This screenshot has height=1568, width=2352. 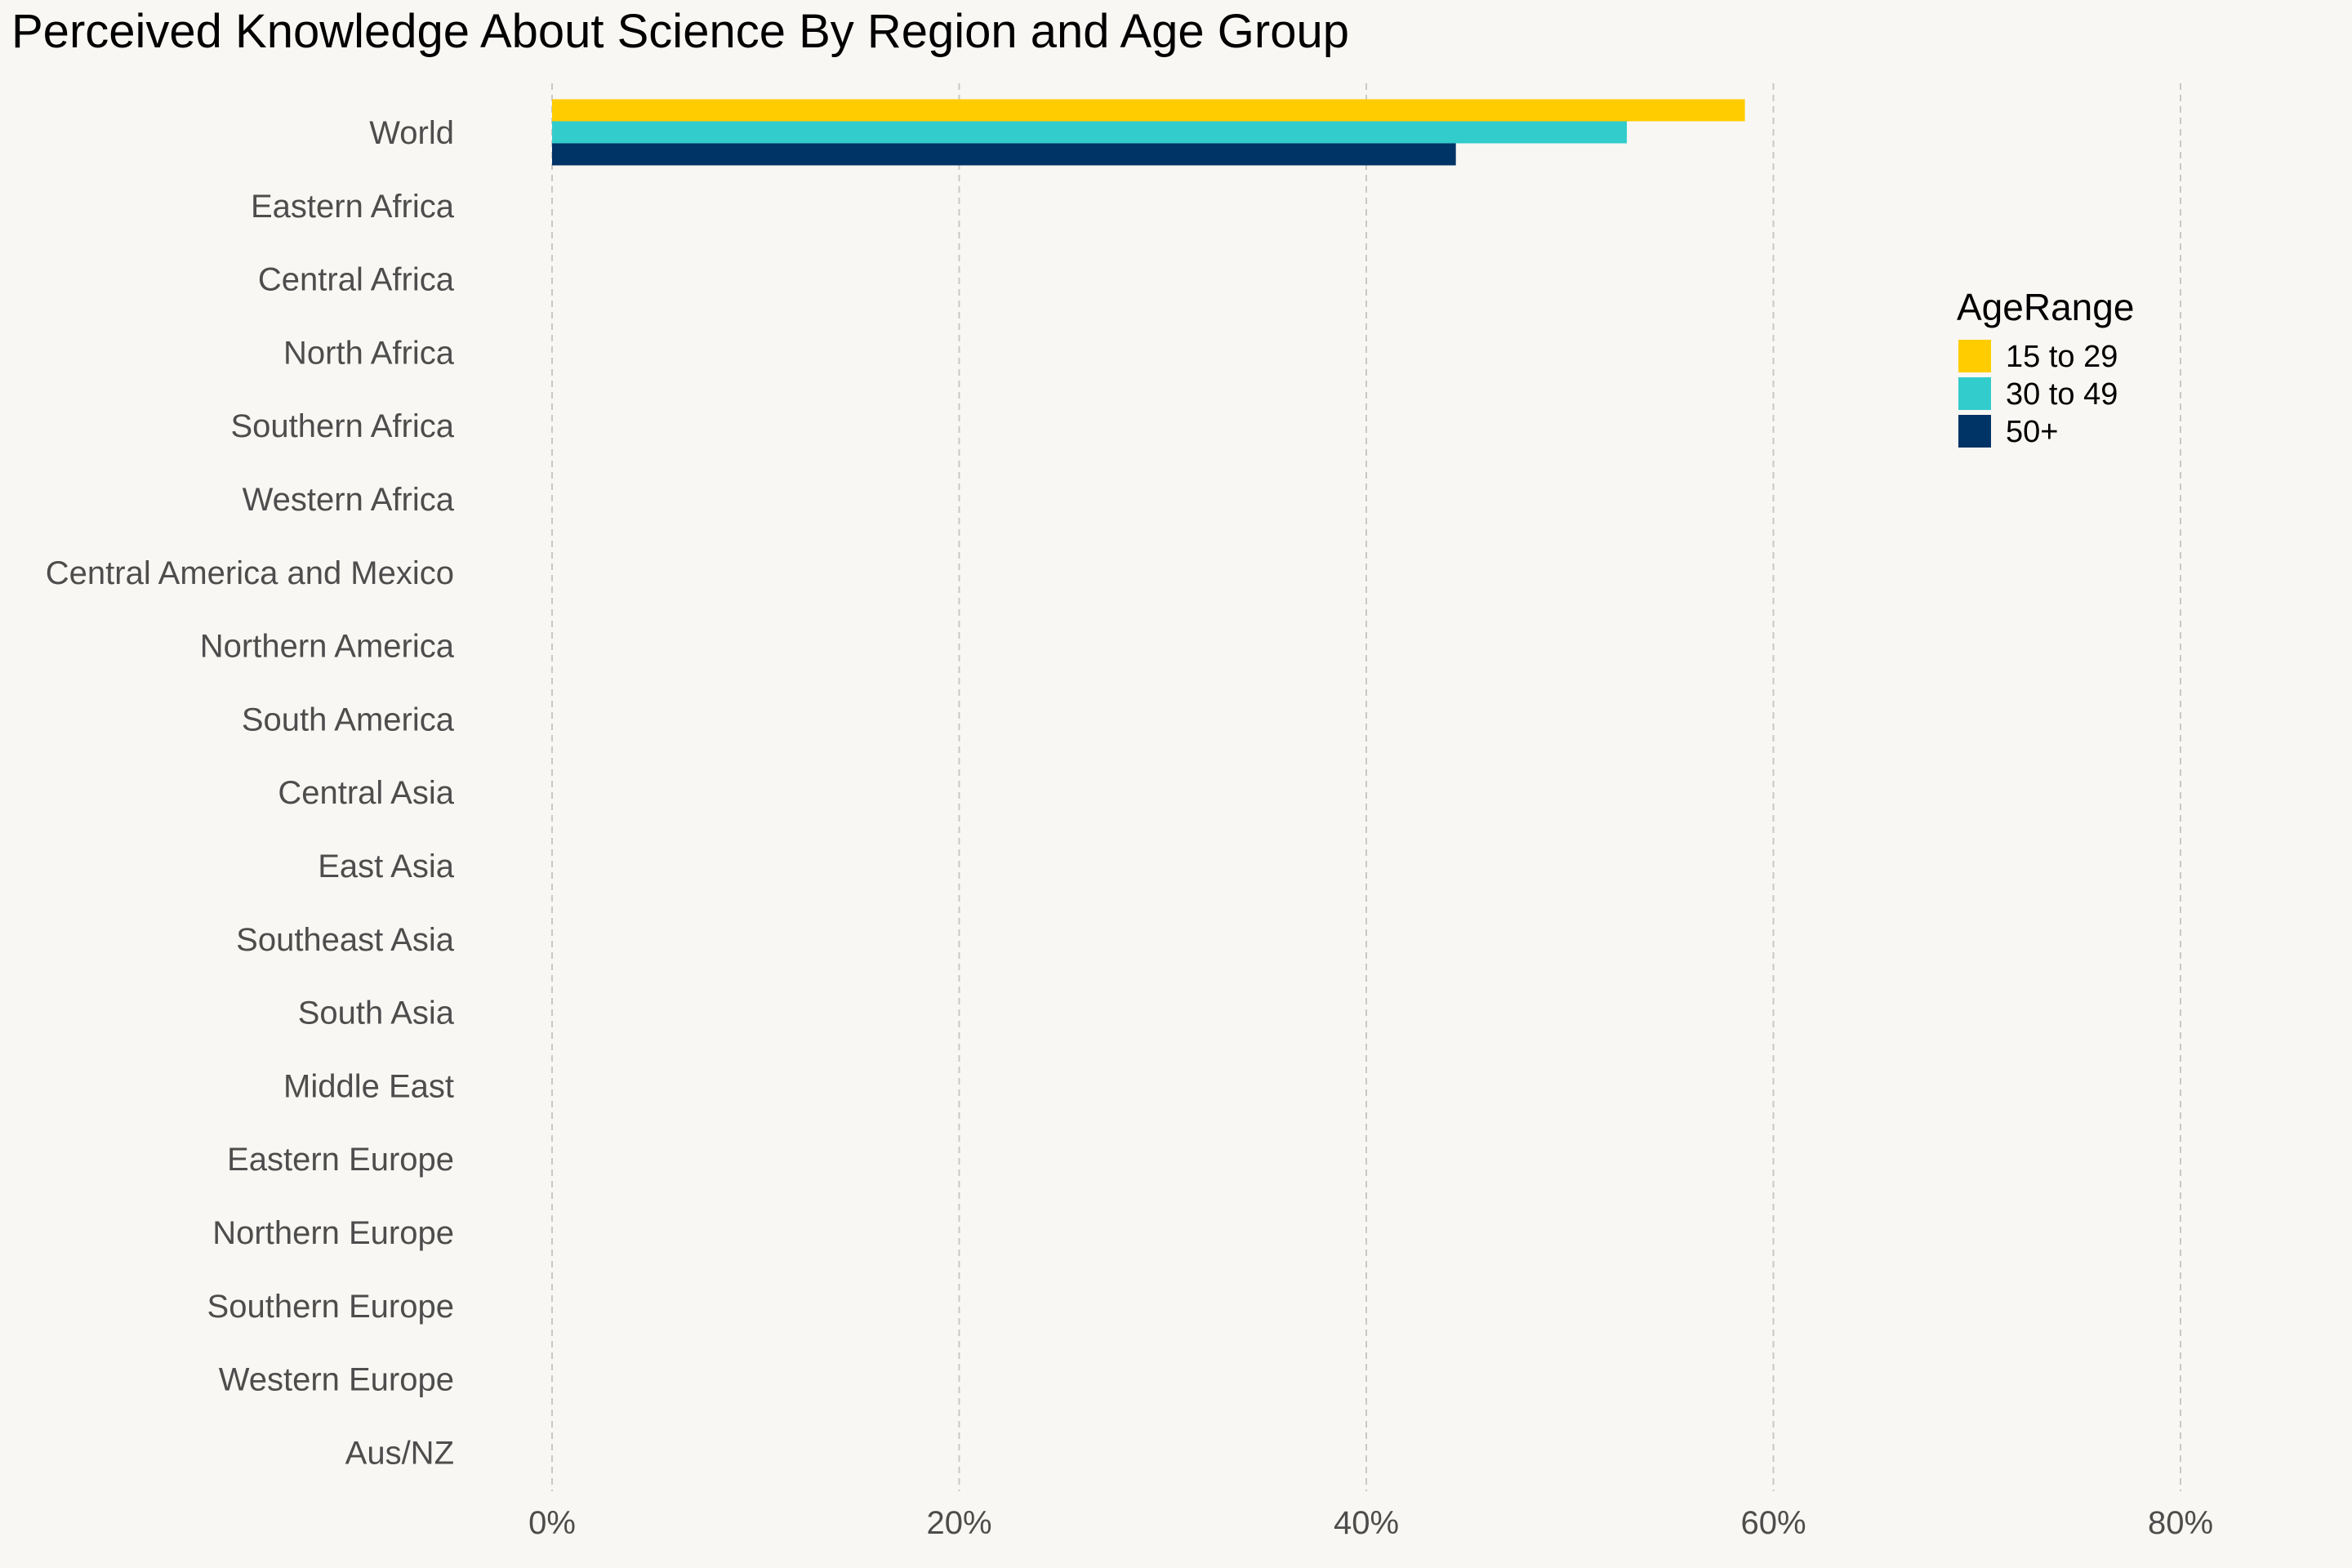 I want to click on legend-title: AgeRange, so click(x=2045, y=307).